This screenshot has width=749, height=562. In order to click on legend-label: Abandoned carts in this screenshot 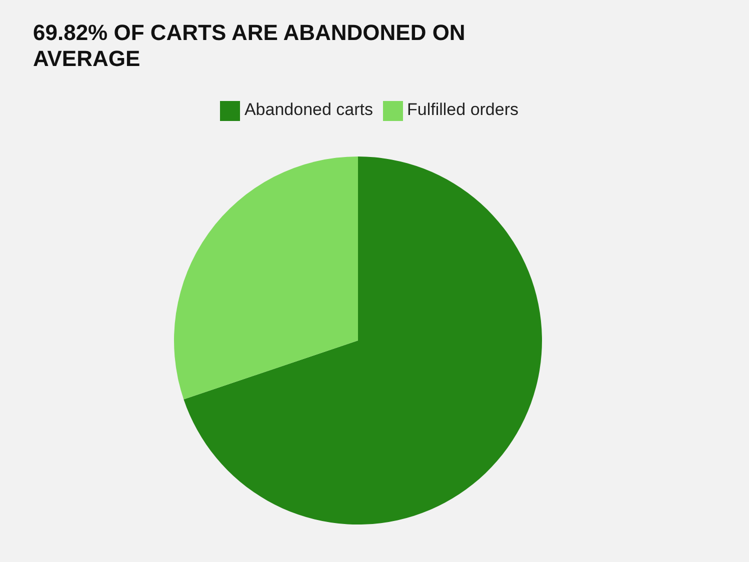, I will do `click(309, 109)`.